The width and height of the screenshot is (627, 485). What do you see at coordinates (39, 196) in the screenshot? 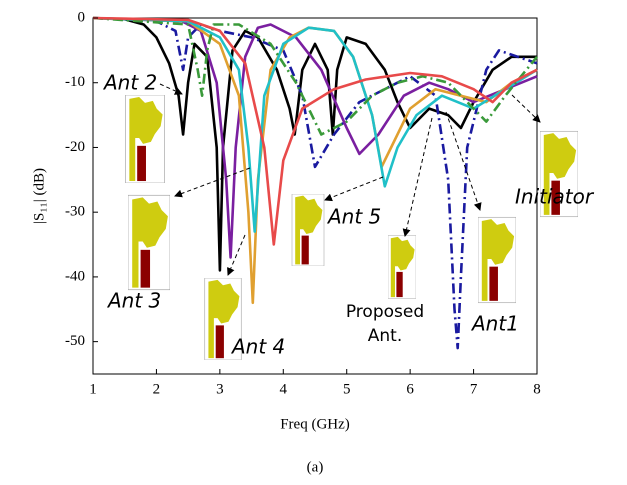
I see `y-axis-label: |S₁₁| (dB)` at bounding box center [39, 196].